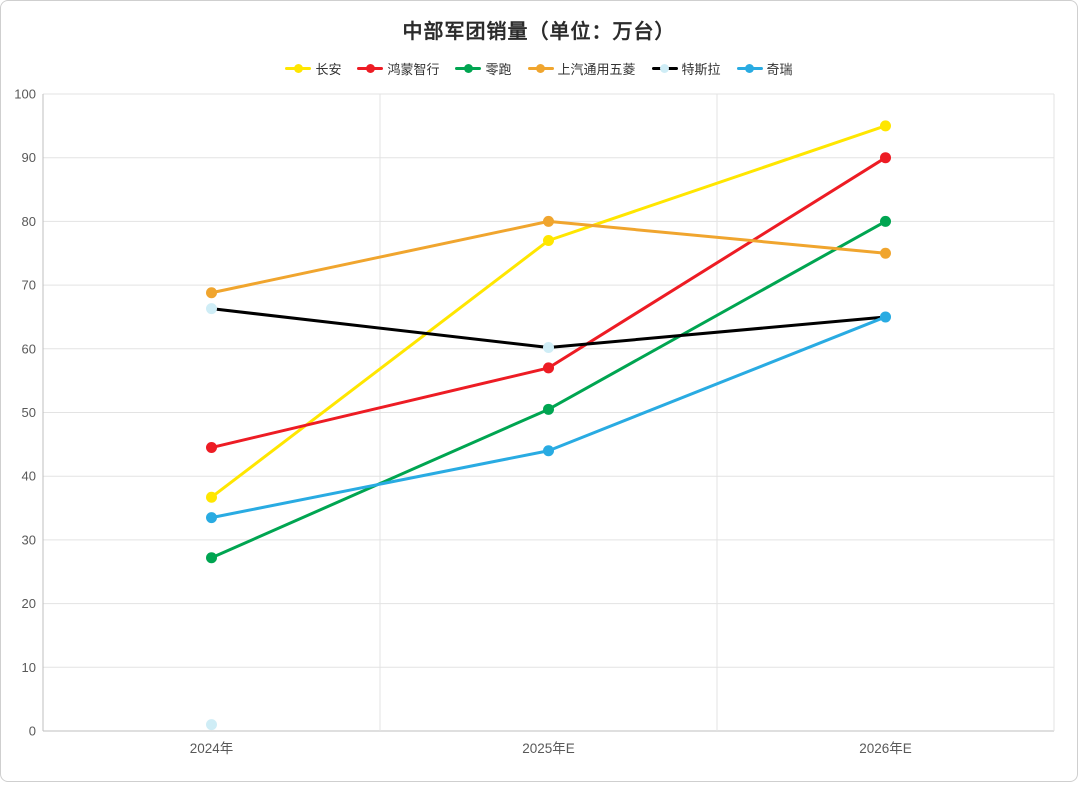  What do you see at coordinates (313, 68) in the screenshot?
I see `legend-item: 长安` at bounding box center [313, 68].